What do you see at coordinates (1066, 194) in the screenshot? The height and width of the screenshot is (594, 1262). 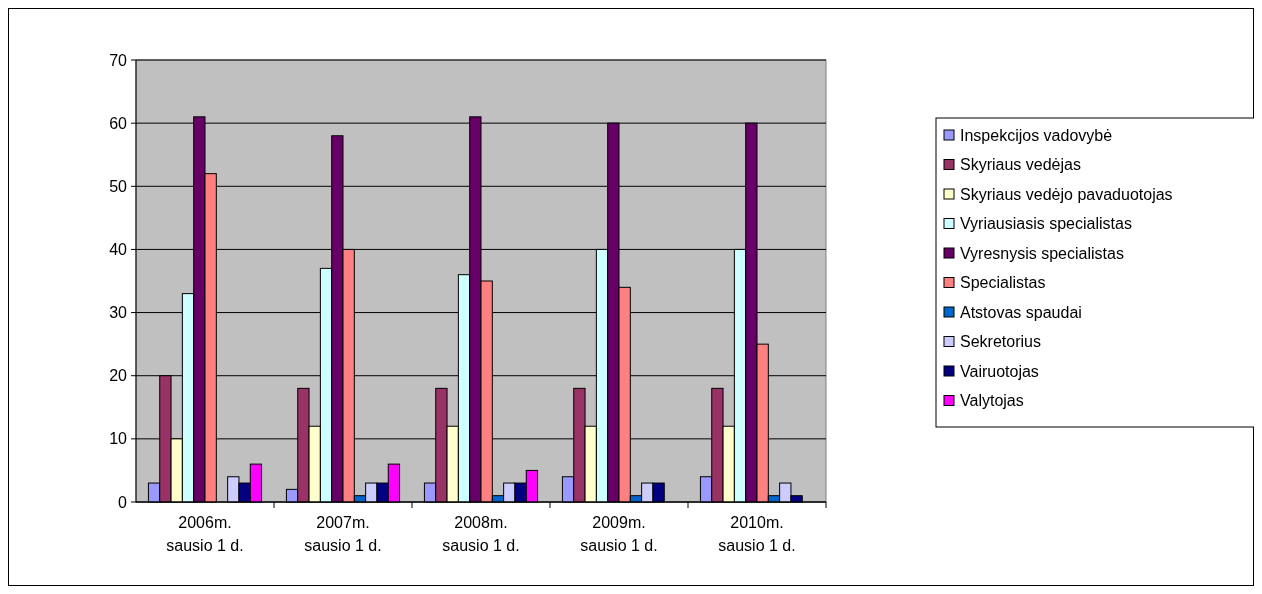 I see `legend-label: Skyriaus vedėjo pavaduotojas` at bounding box center [1066, 194].